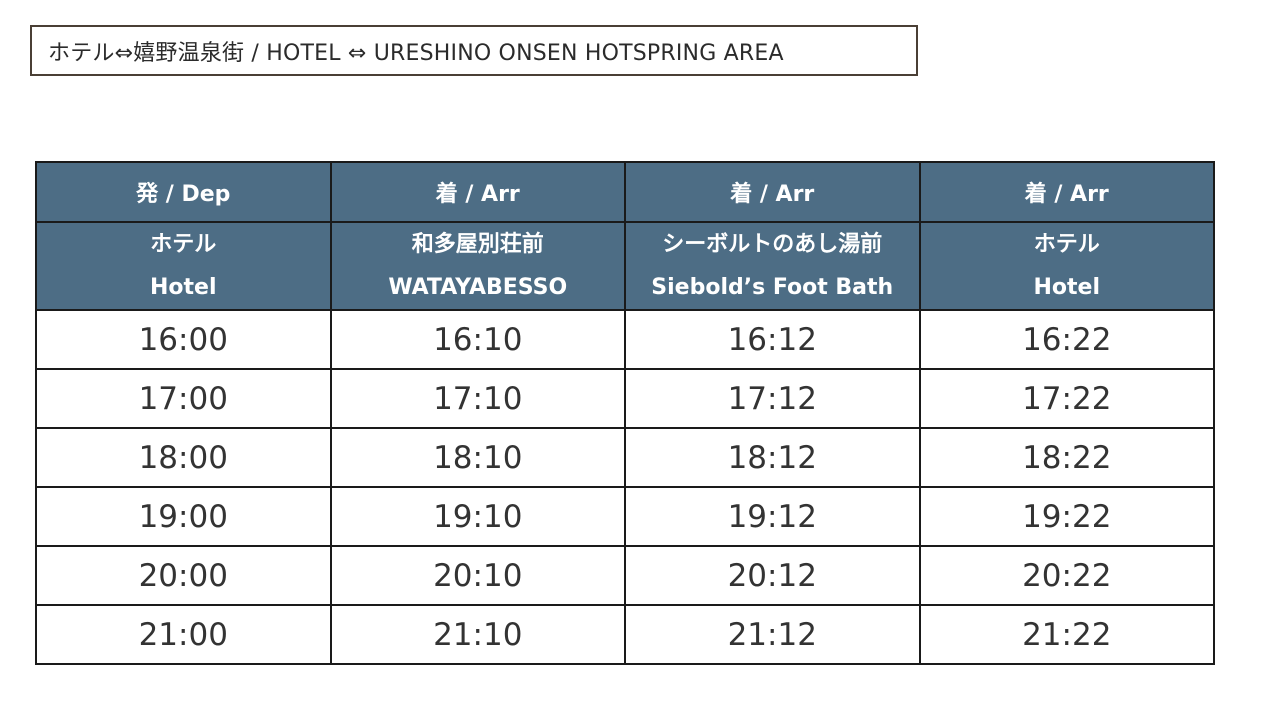  I want to click on time-cell: 17:10, so click(477, 398).